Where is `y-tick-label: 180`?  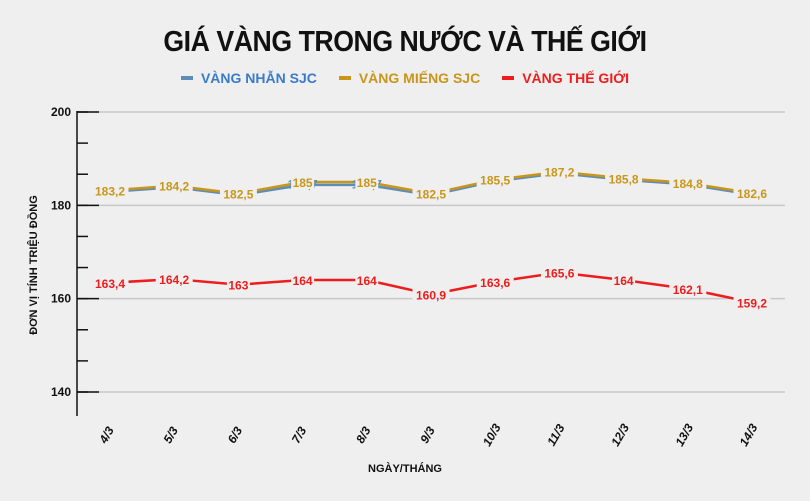
y-tick-label: 180 is located at coordinates (61, 205).